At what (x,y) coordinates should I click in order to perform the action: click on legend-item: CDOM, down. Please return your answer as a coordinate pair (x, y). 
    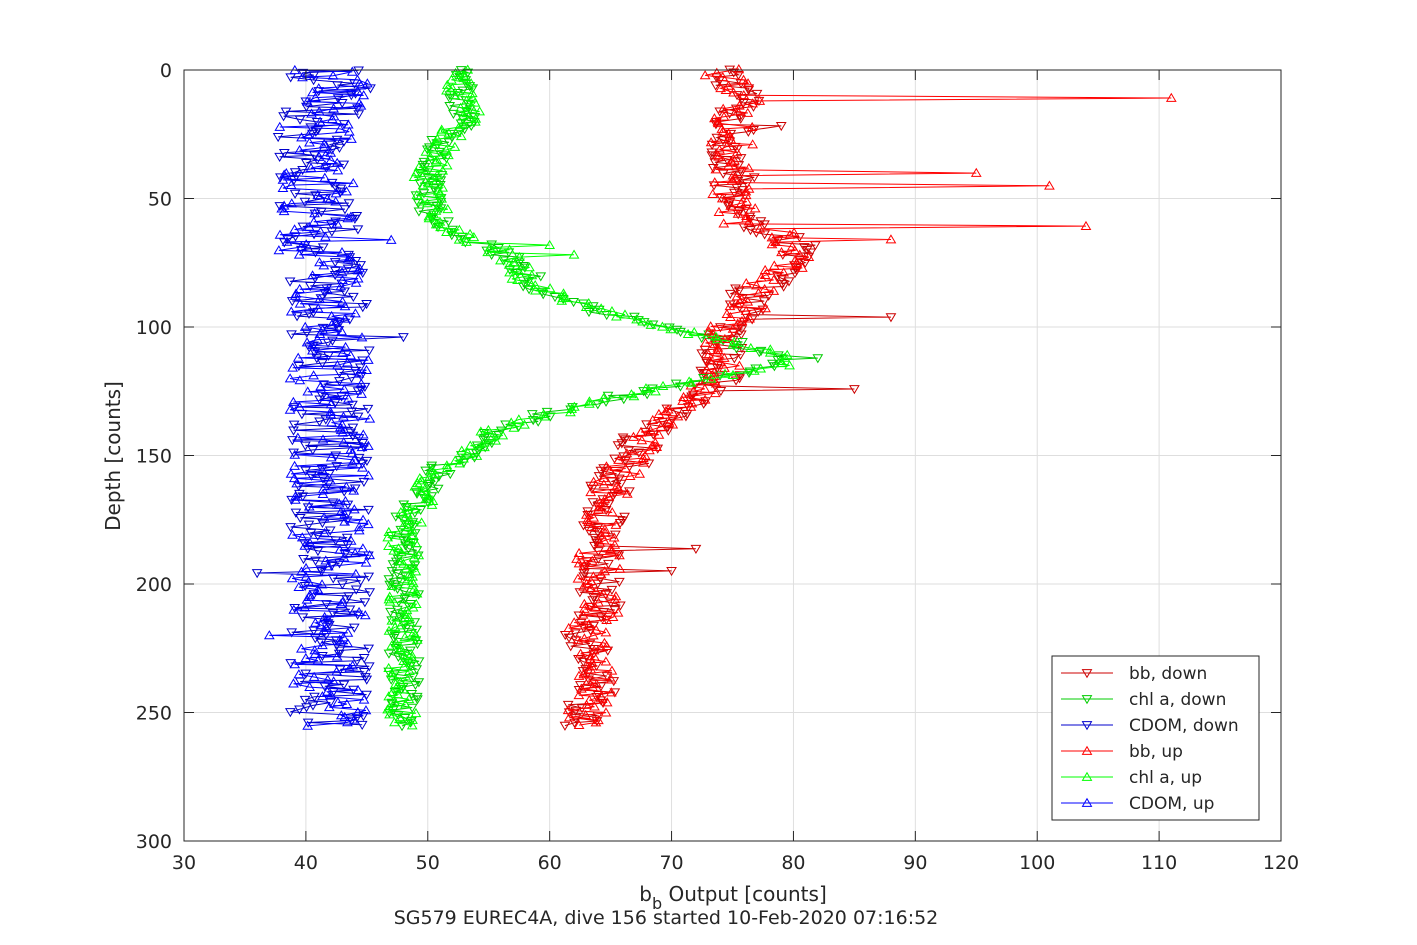
    Looking at the image, I should click on (1150, 726).